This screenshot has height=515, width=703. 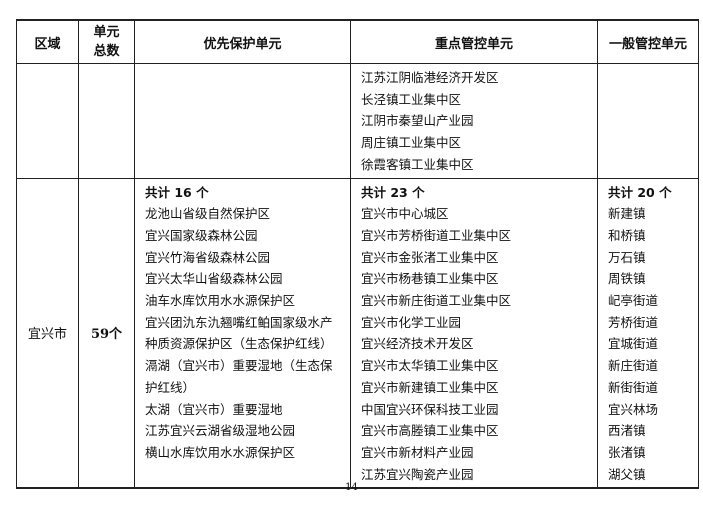 I want to click on list-item: 宜城街道, so click(x=633, y=344).